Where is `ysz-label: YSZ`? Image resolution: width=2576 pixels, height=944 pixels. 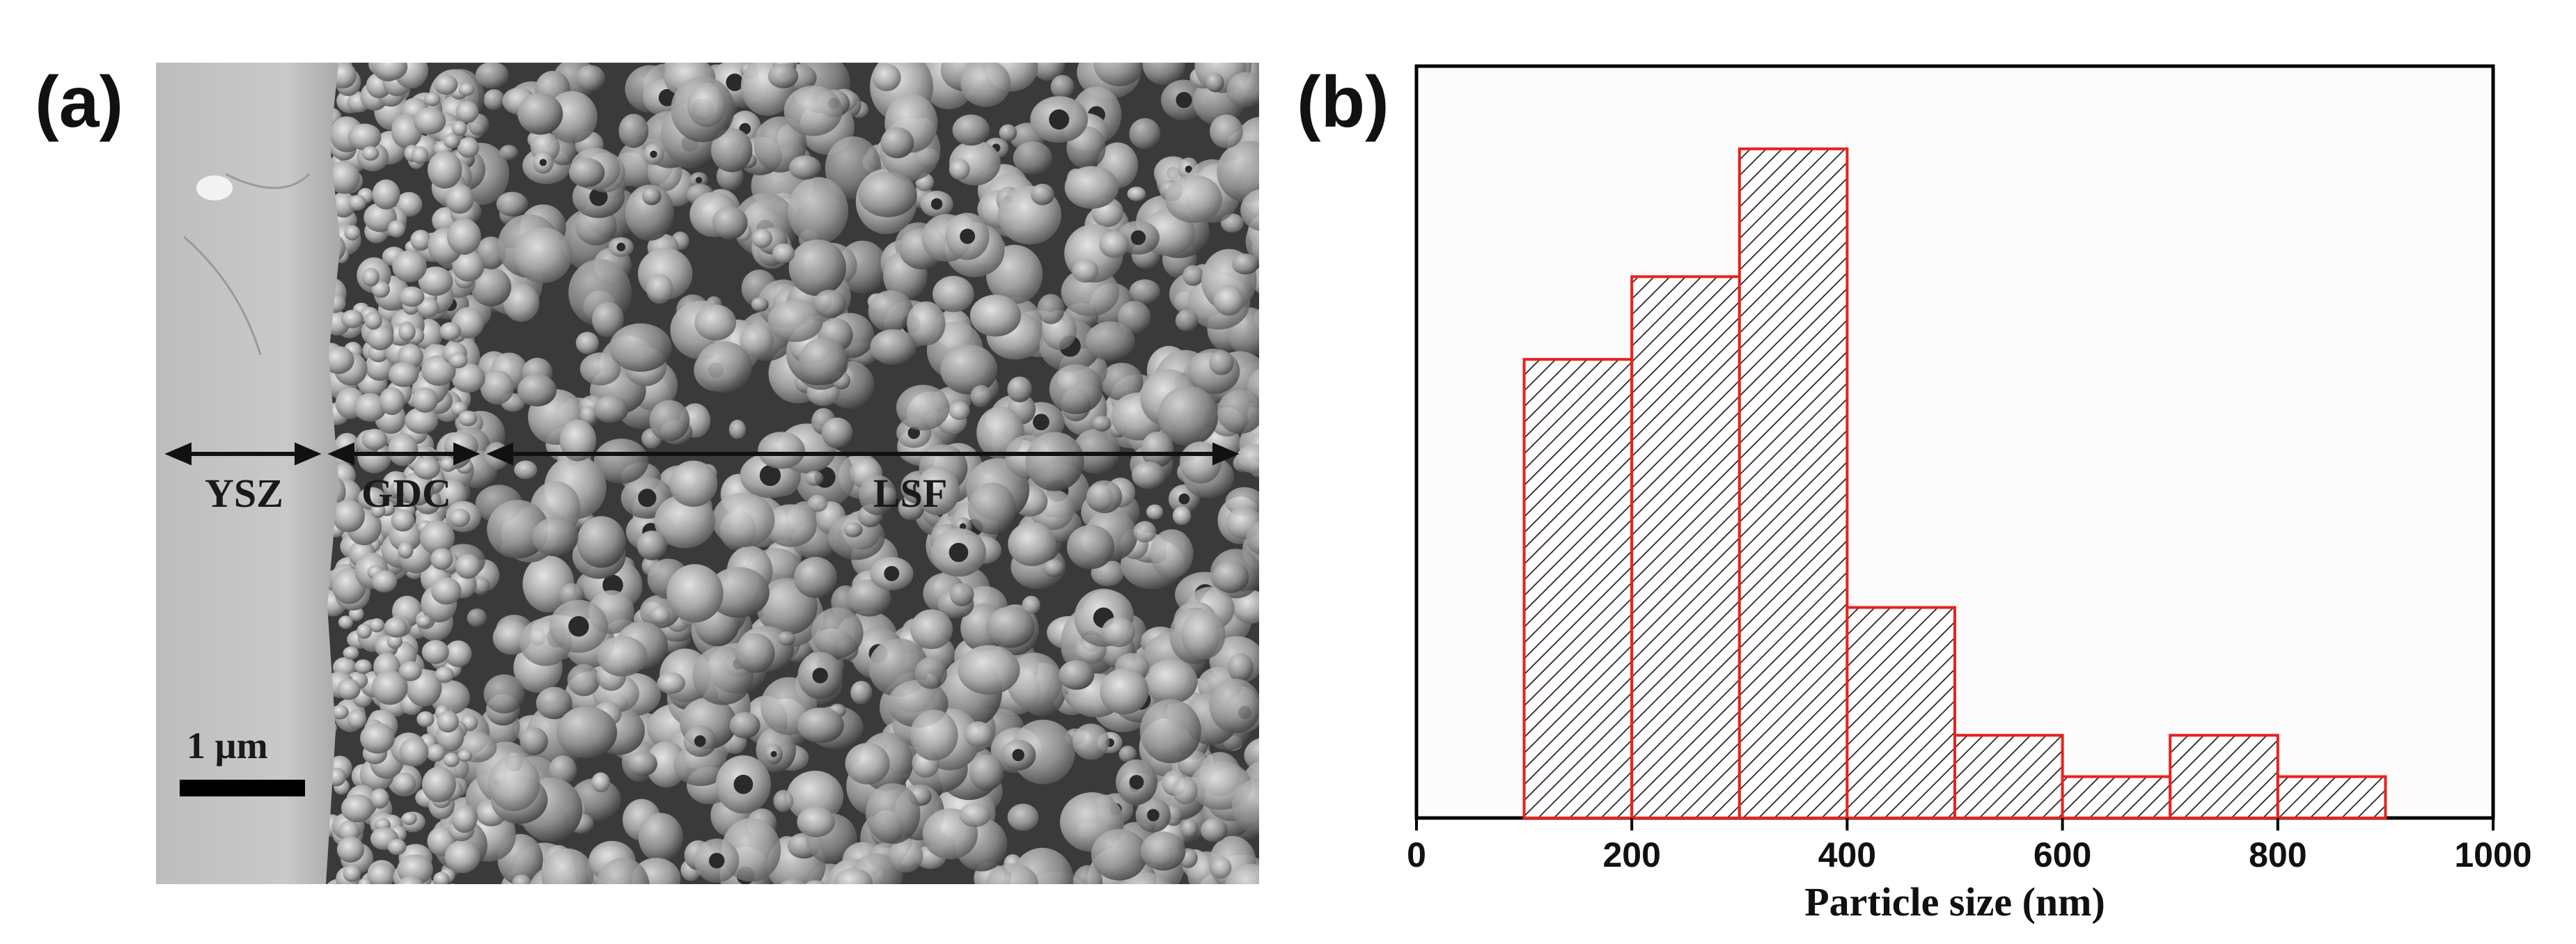 ysz-label: YSZ is located at coordinates (244, 493).